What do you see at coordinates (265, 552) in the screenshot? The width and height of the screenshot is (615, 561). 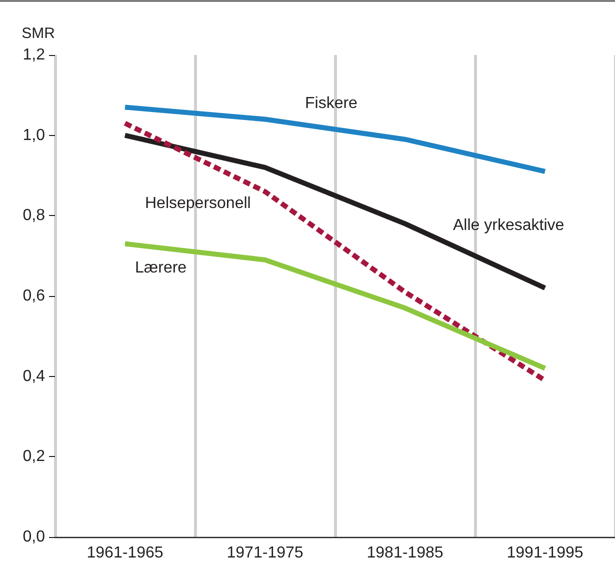 I see `x-tick-label: 1971-1975` at bounding box center [265, 552].